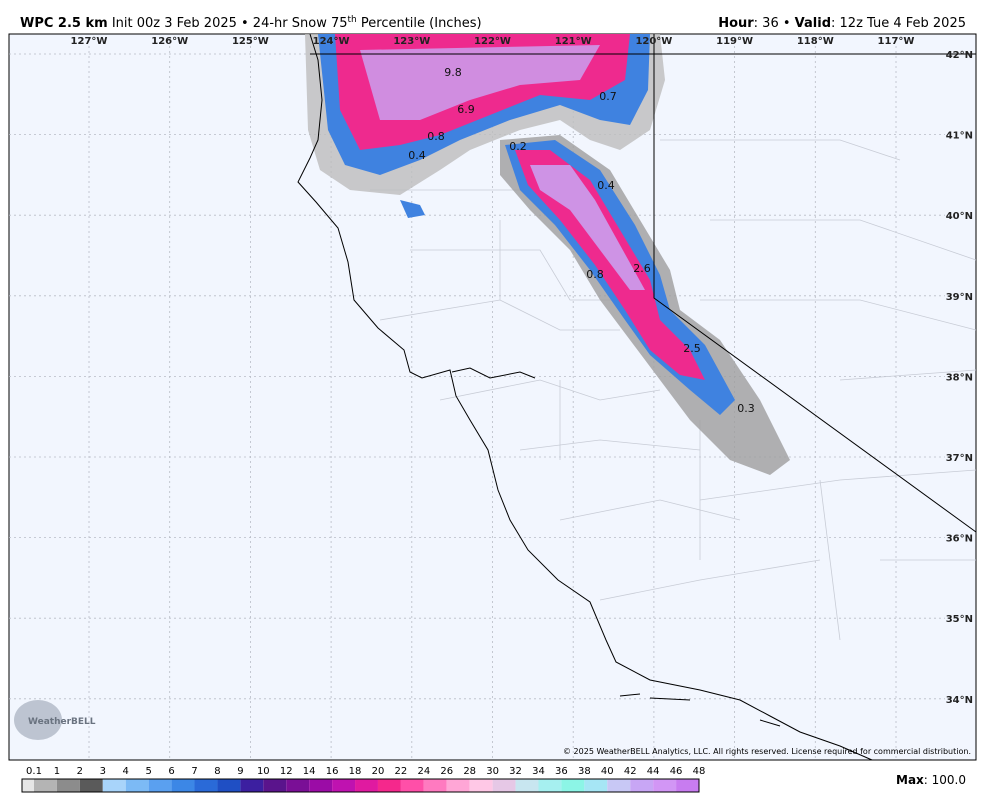  Describe the element at coordinates (746, 408) in the screenshot. I see `snow-value: 0.3` at that location.